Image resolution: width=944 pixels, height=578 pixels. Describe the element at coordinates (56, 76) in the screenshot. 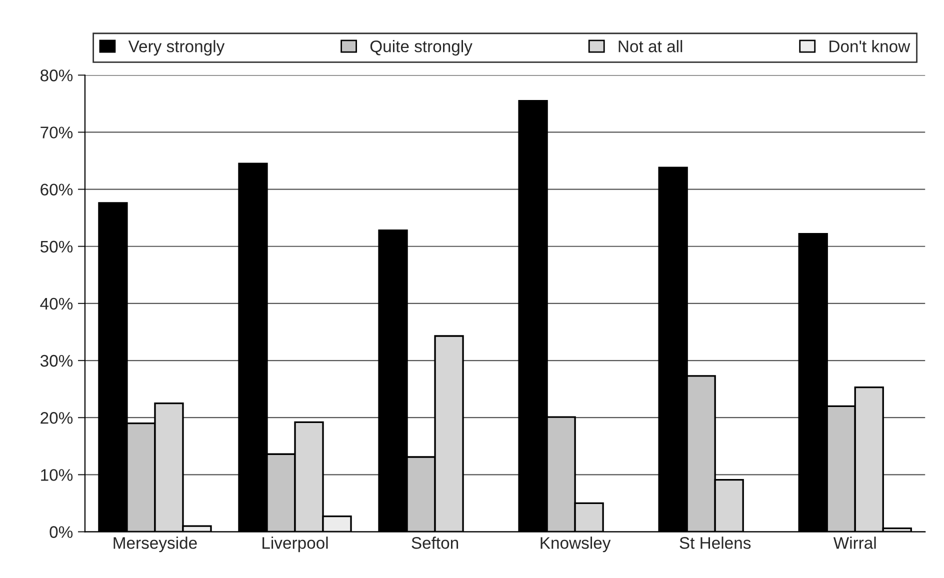

I see `y-tick-label: 80%` at that location.